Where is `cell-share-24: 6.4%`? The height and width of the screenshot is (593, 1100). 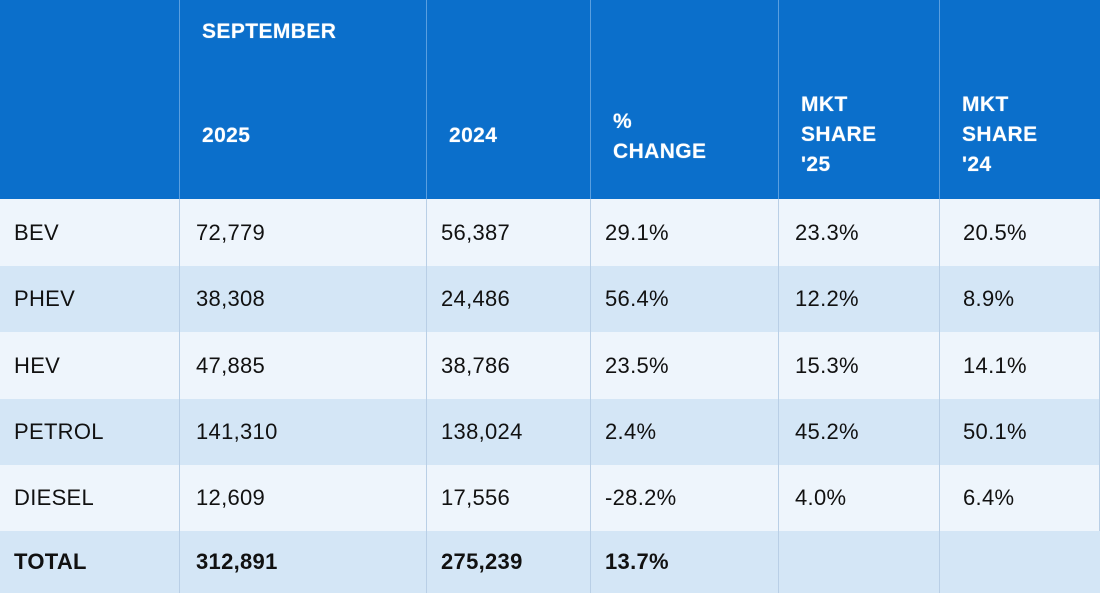 cell-share-24: 6.4% is located at coordinates (1020, 498).